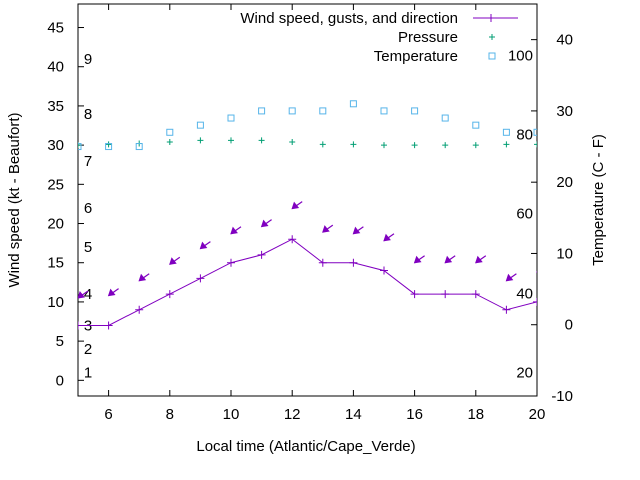  I want to click on fahrenheit-label: 20, so click(524, 372).